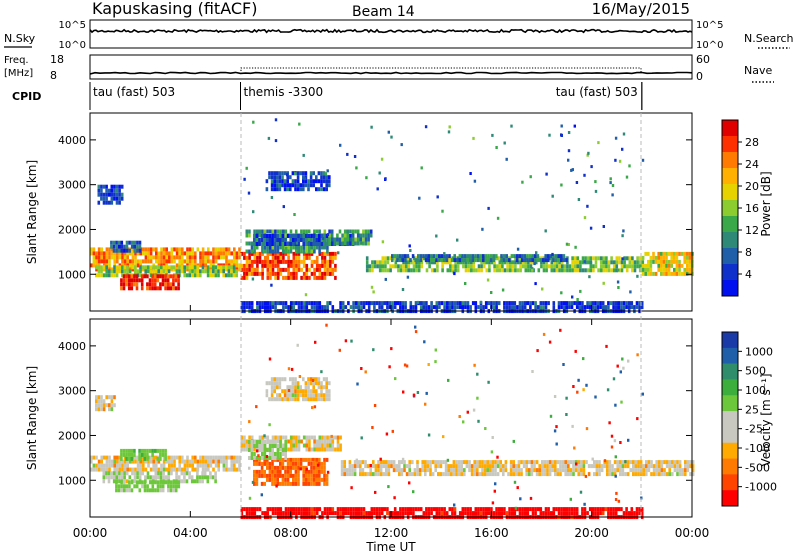 This screenshot has width=800, height=554. Describe the element at coordinates (390, 547) in the screenshot. I see `x-axis-label: Time UT` at that location.